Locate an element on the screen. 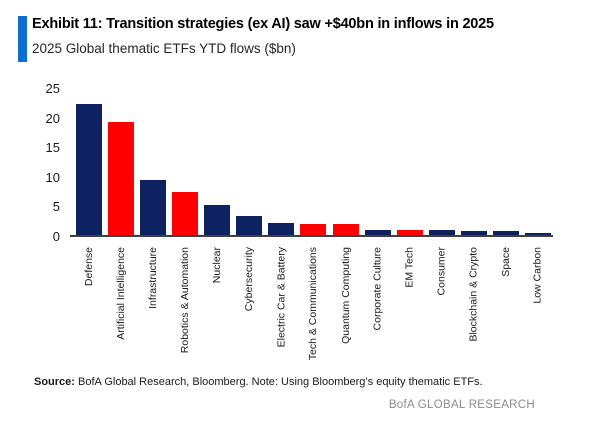 Image resolution: width=604 pixels, height=421 pixels. bar-nuclear is located at coordinates (217, 220).